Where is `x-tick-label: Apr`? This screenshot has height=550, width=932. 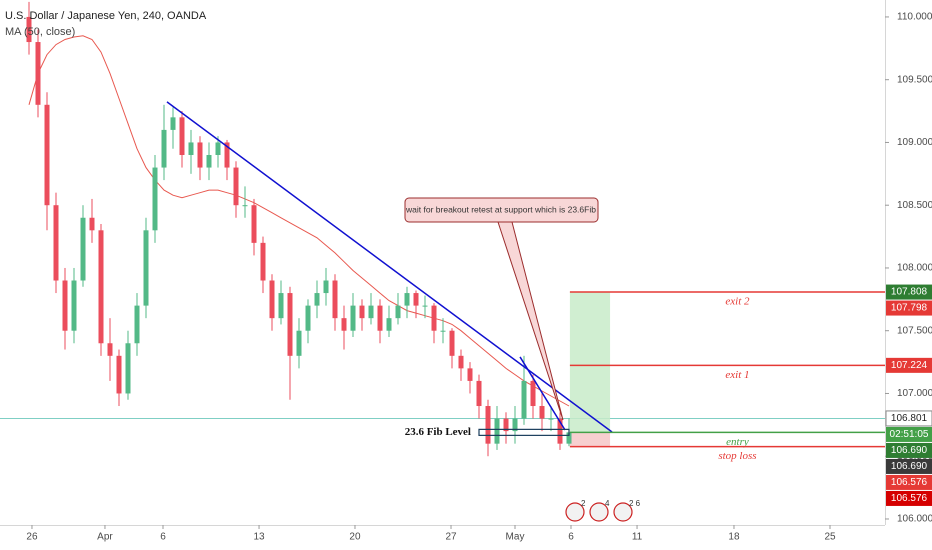 x-tick-label: Apr is located at coordinates (105, 537).